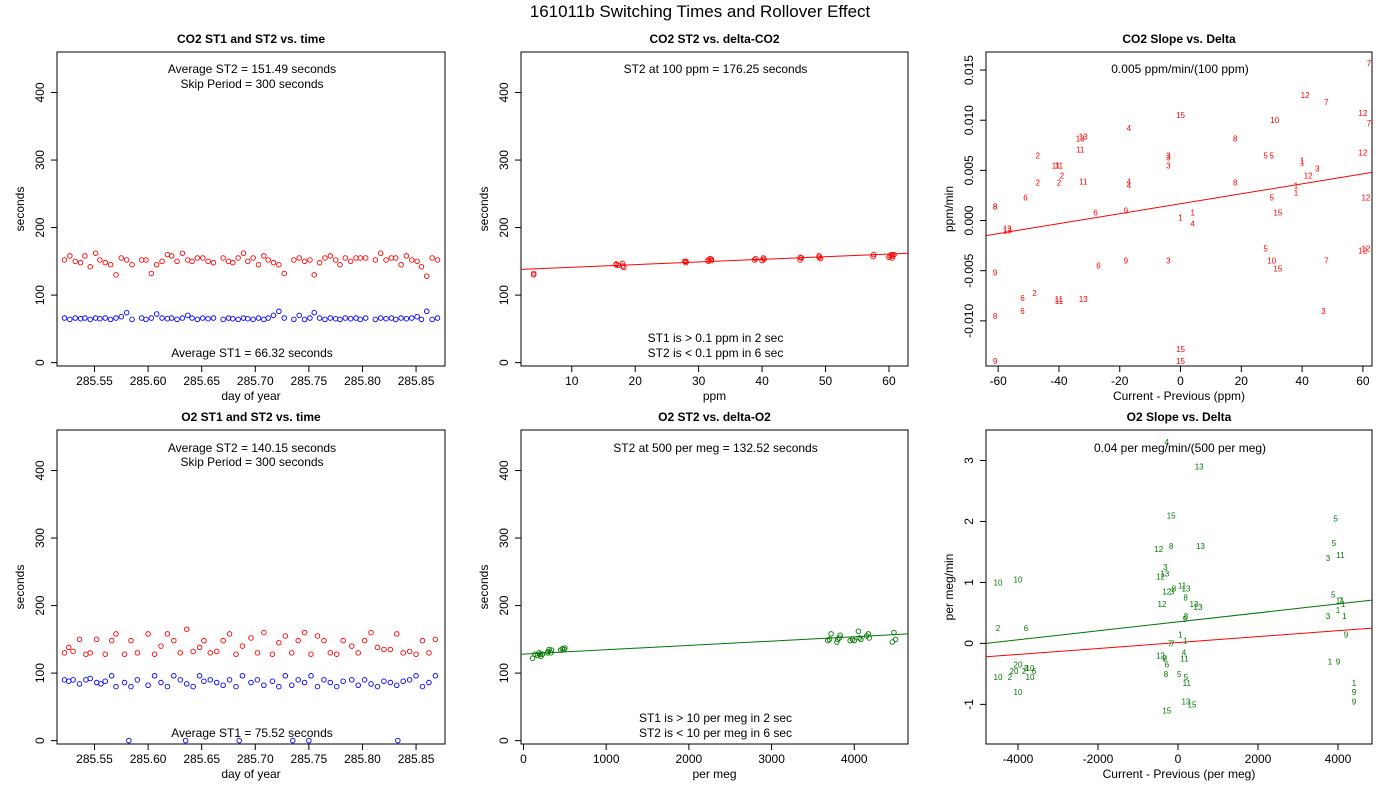 The image size is (1400, 800). I want to click on data-point-label: 10, so click(1274, 120).